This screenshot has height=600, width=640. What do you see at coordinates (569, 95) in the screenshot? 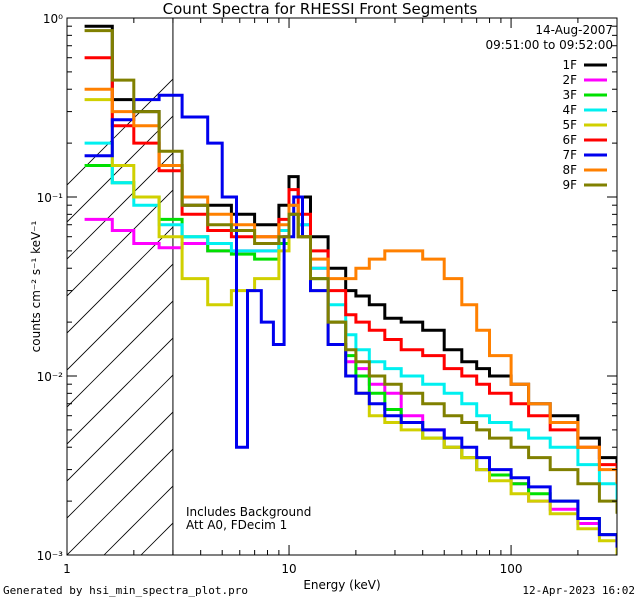
I see `legend-label-3F: 3F` at bounding box center [569, 95].